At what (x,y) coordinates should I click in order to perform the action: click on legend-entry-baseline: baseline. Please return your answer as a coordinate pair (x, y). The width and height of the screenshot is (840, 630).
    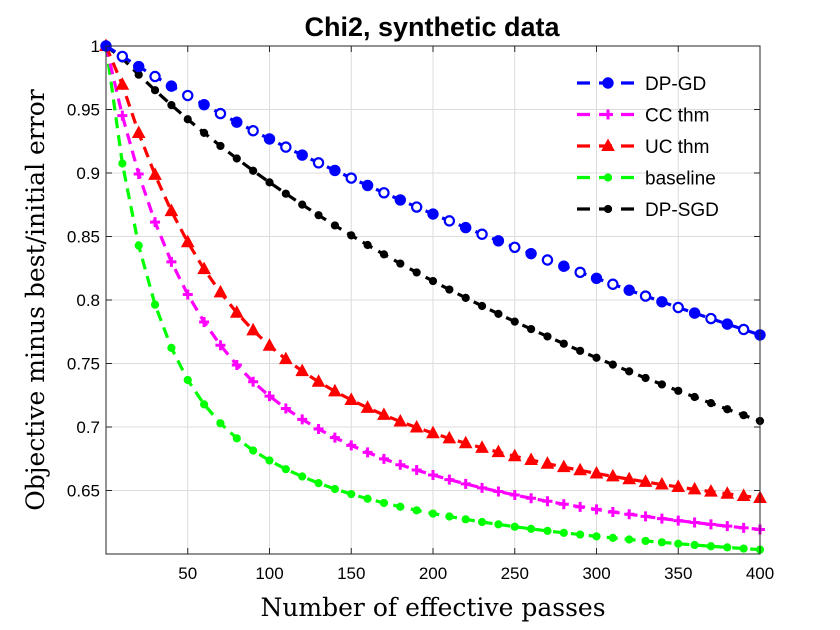
    Looking at the image, I should click on (646, 179).